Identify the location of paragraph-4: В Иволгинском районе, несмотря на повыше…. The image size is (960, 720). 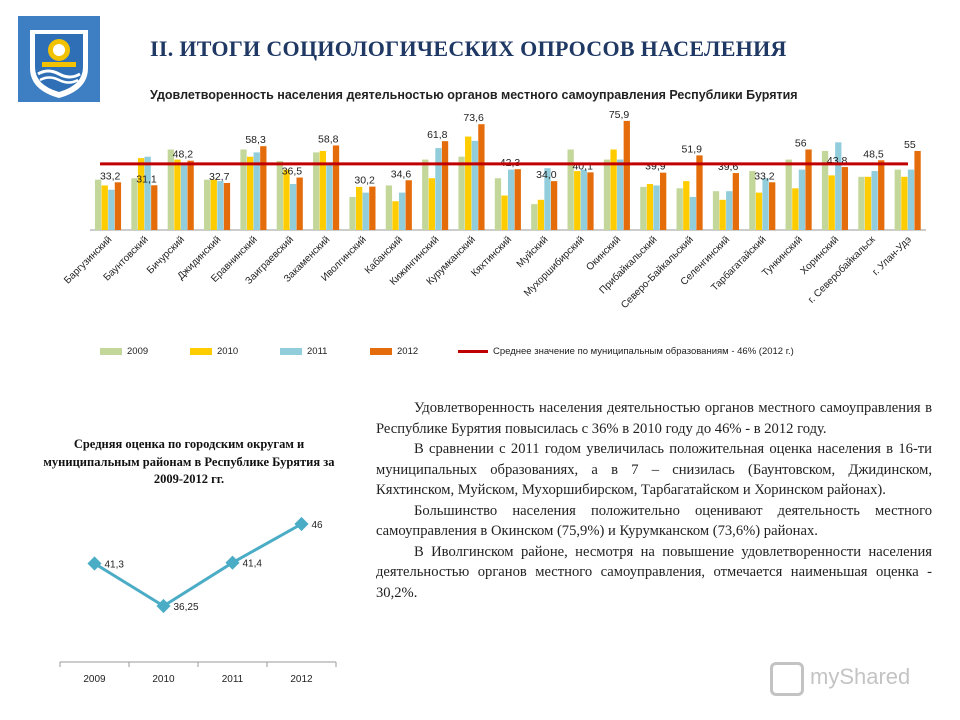
(654, 572).